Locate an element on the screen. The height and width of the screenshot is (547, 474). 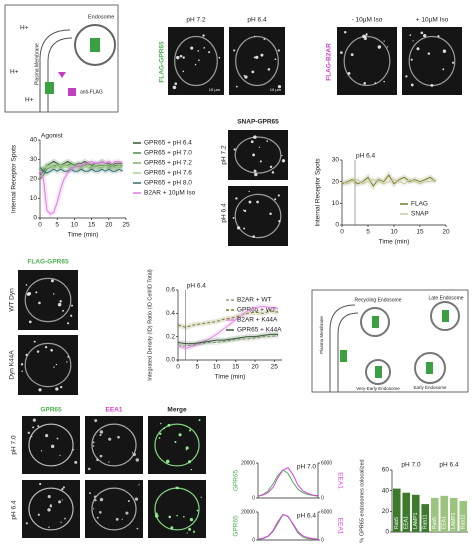
y2-tick-label: 6000 is located at coordinates (326, 463).